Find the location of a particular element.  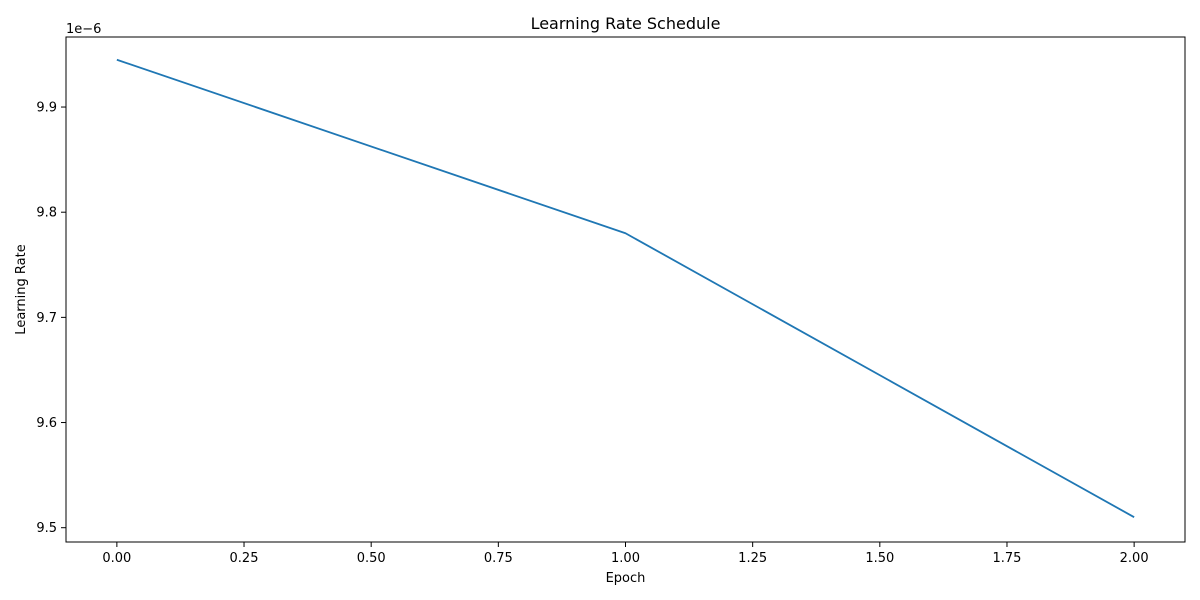

y-axis-offset-text: 1e−6 is located at coordinates (83, 29).